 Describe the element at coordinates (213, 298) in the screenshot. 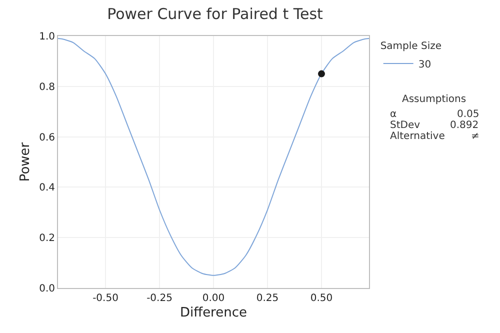

I see `x-tick-label: 0.00` at that location.